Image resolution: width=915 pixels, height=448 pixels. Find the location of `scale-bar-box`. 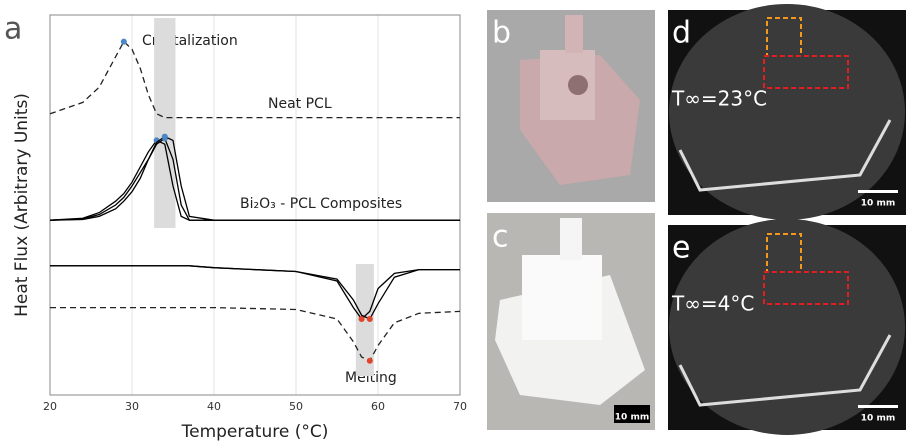

scale-bar-box is located at coordinates (632, 414).